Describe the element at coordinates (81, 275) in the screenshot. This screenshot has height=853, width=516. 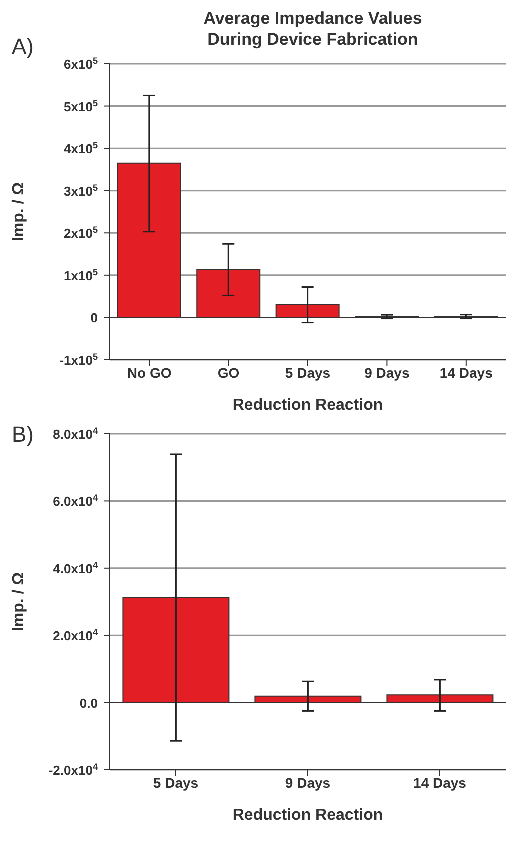
I see `y-tick-label: 1x10$^{5}$` at that location.